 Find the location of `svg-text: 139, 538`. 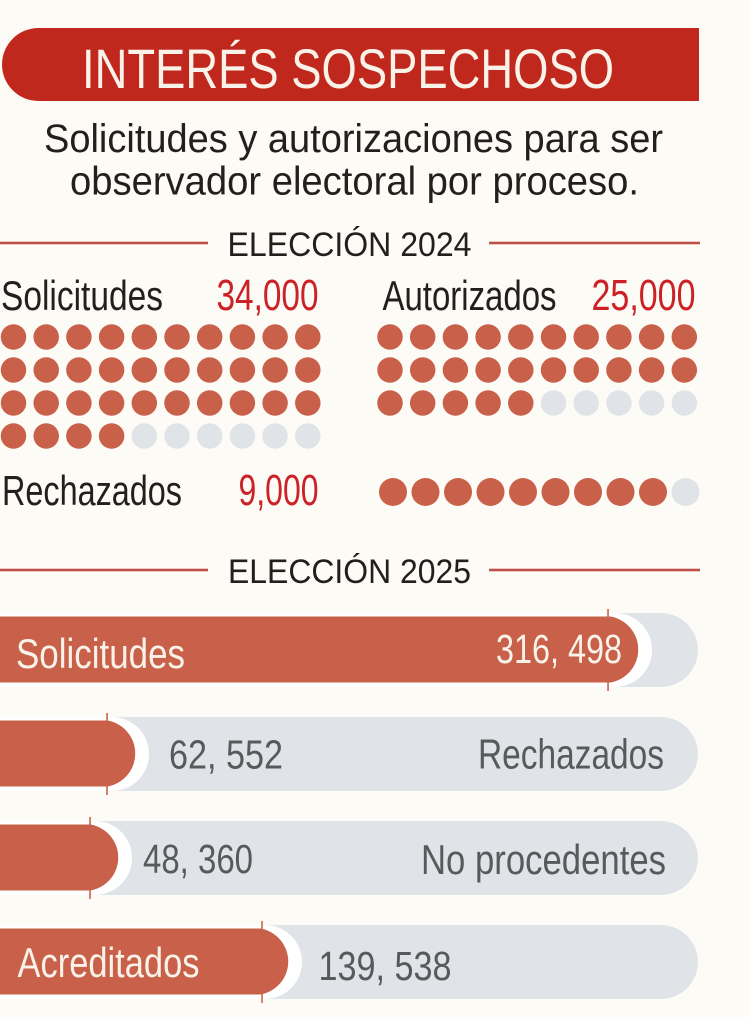

svg-text: 139, 538 is located at coordinates (385, 966).